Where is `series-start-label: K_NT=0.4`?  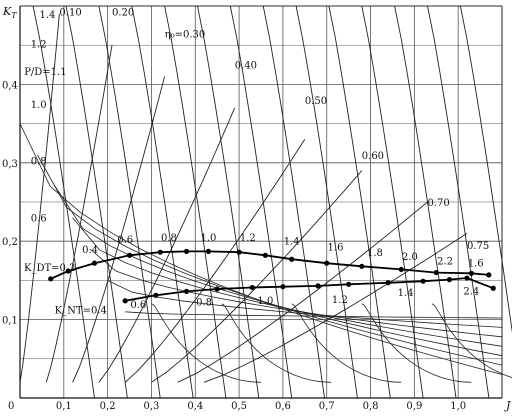 series-start-label: K_NT=0.4 is located at coordinates (81, 310).